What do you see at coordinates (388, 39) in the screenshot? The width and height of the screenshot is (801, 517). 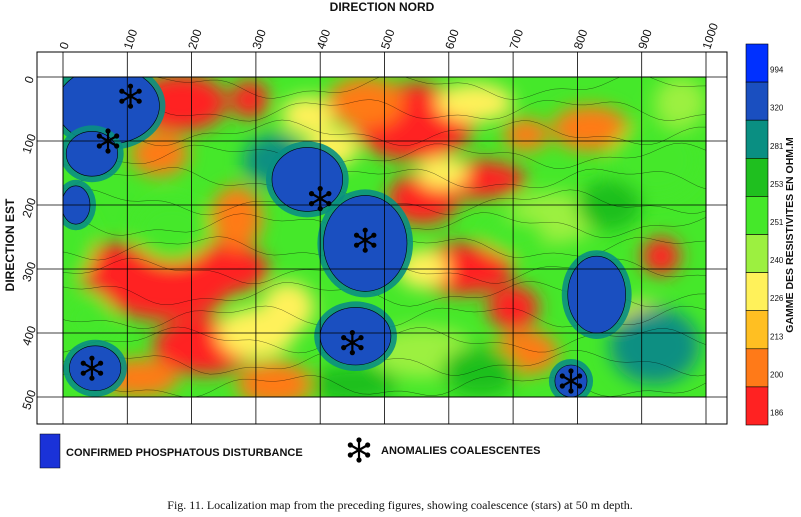 I see `x-tick-label: 500` at bounding box center [388, 39].